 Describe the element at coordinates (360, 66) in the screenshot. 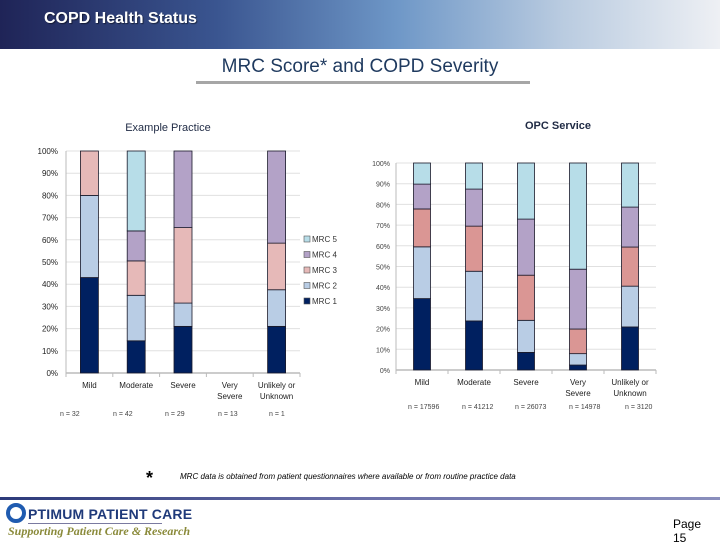

I see `page-title: MRC Score* and COPD Severity` at that location.